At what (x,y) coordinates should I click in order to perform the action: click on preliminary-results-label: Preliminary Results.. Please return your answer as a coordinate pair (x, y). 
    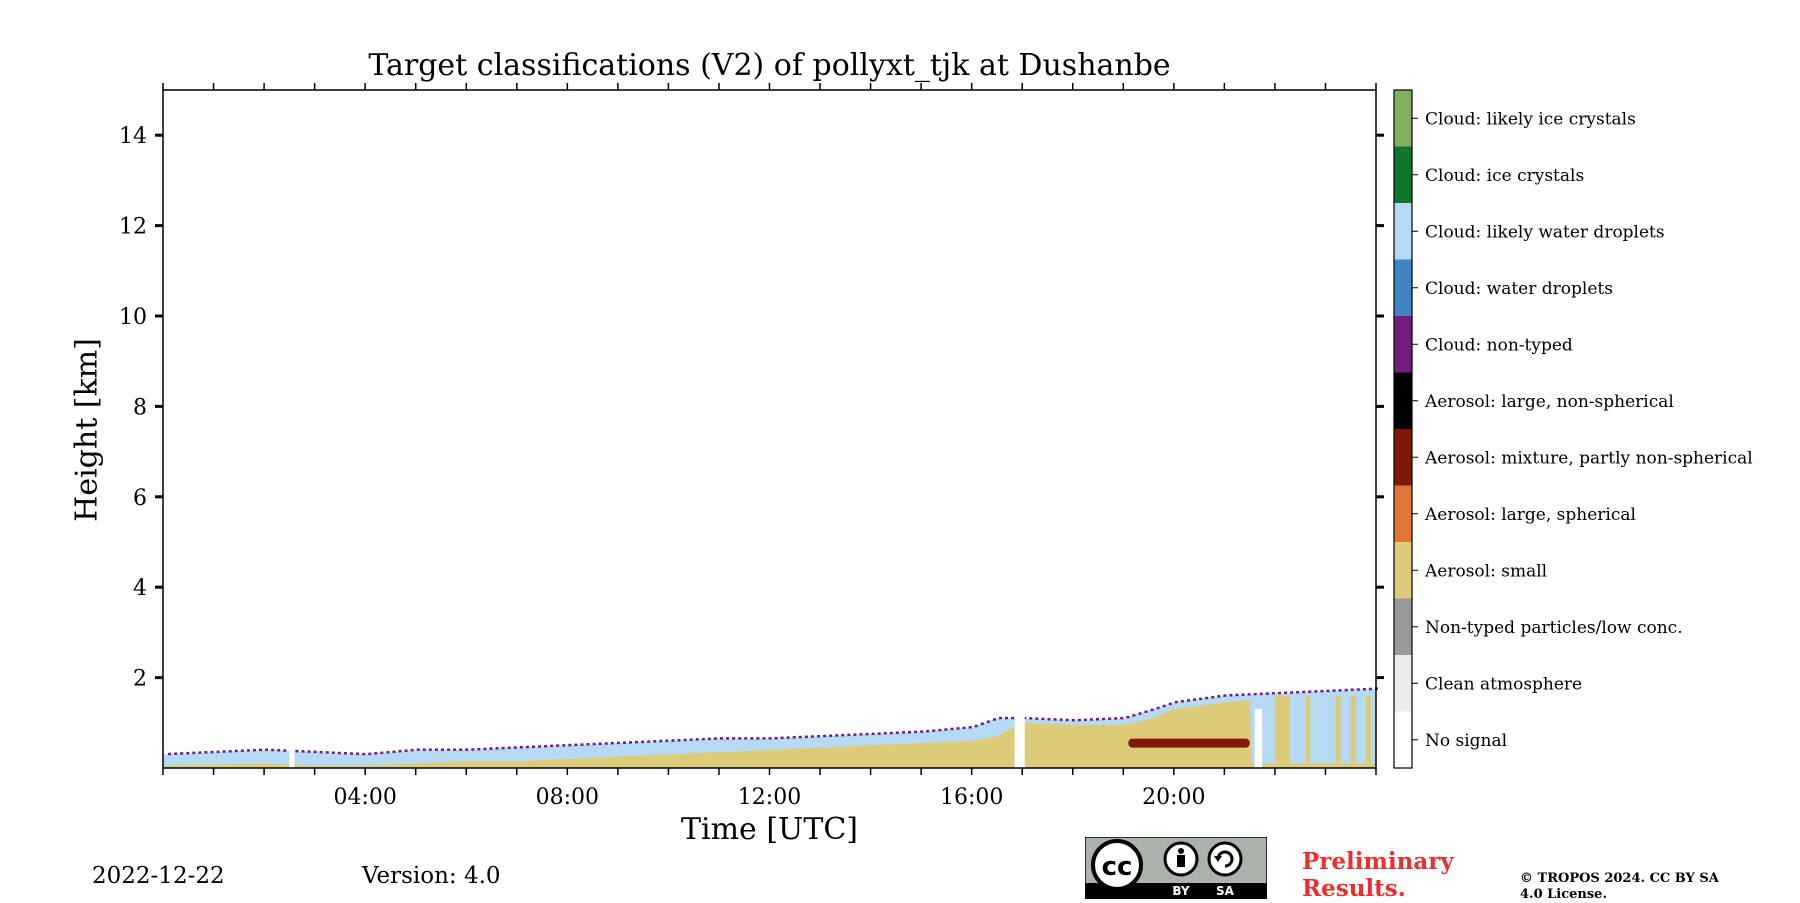
    Looking at the image, I should click on (1378, 875).